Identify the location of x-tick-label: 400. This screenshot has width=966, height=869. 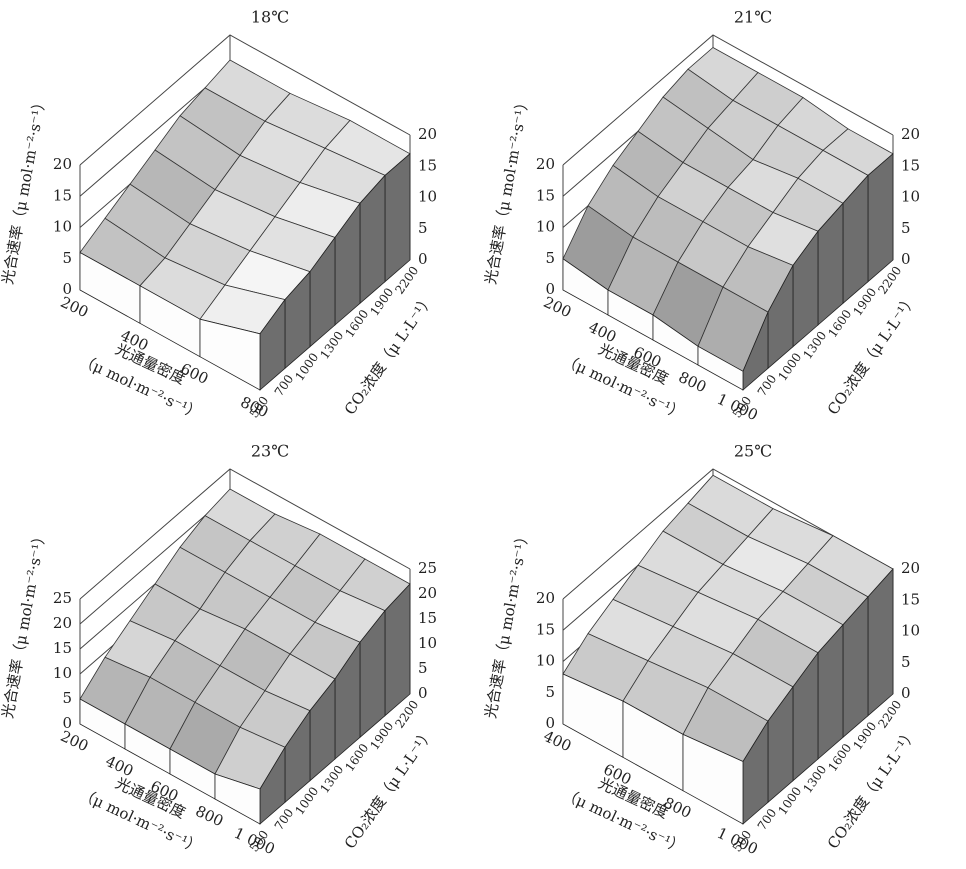
(558, 741).